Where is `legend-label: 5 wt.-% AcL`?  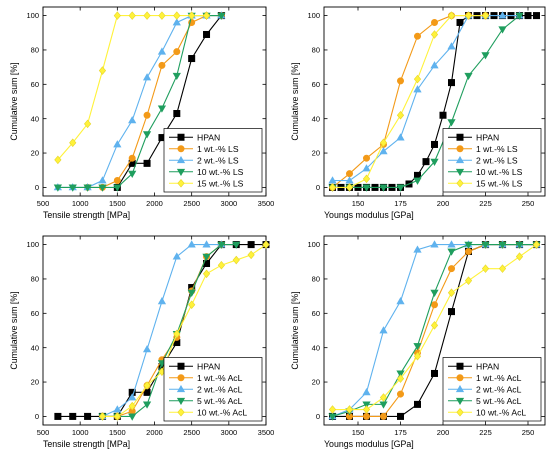 legend-label: 5 wt.-% AcL is located at coordinates (499, 401).